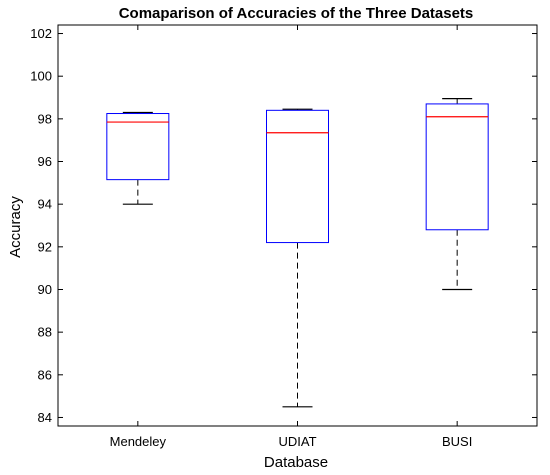 Image resolution: width=550 pixels, height=475 pixels. I want to click on y-tick-label: 98, so click(45, 118).